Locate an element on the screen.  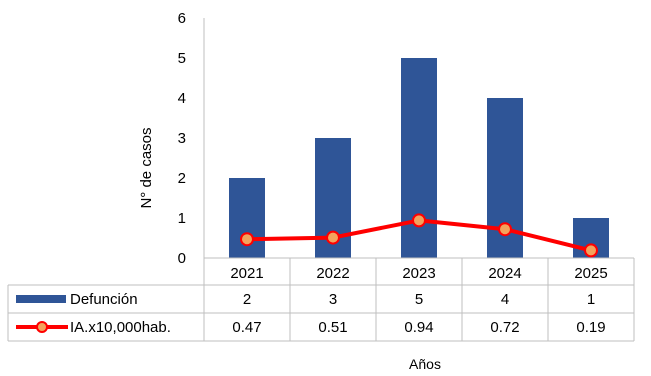
category-label: 2022 is located at coordinates (332, 273).